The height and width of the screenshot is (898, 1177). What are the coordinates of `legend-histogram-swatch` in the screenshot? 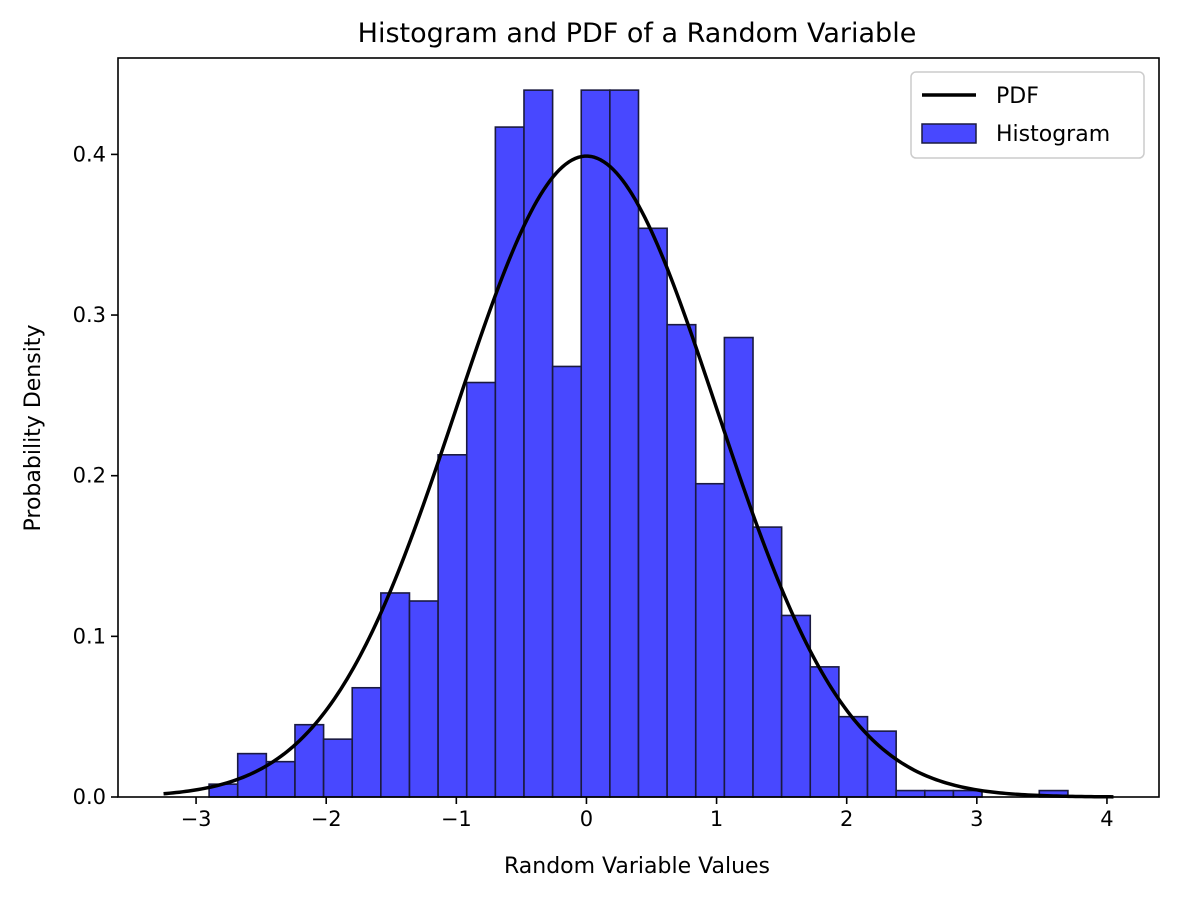 It's located at (949, 133).